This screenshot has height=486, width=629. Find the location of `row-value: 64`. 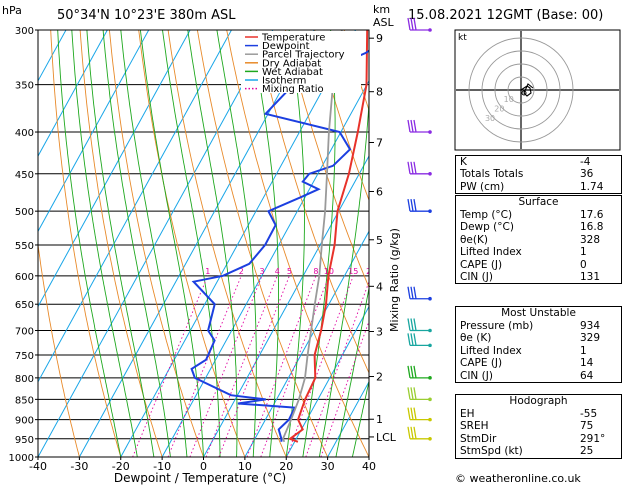

row-value: 64 is located at coordinates (587, 375).